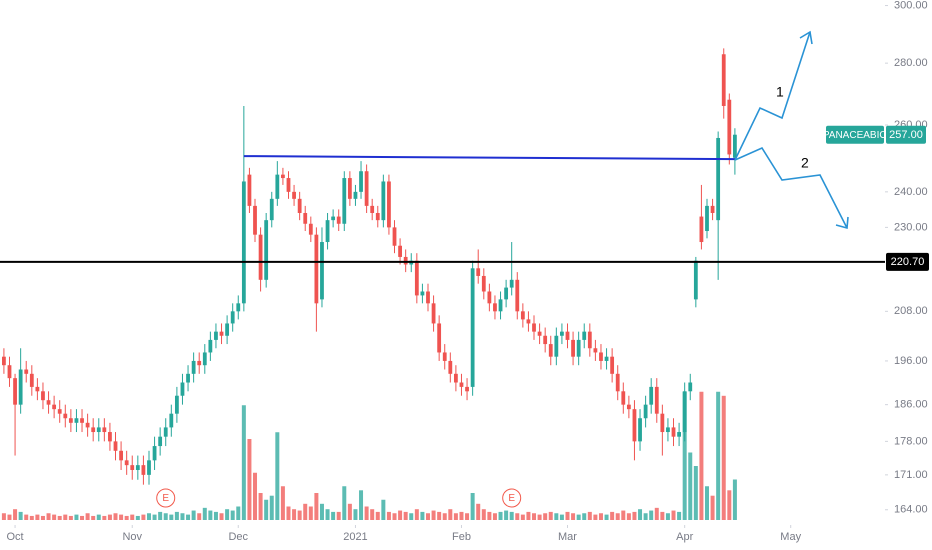 This screenshot has height=550, width=932. I want to click on event-label: E, so click(511, 498).